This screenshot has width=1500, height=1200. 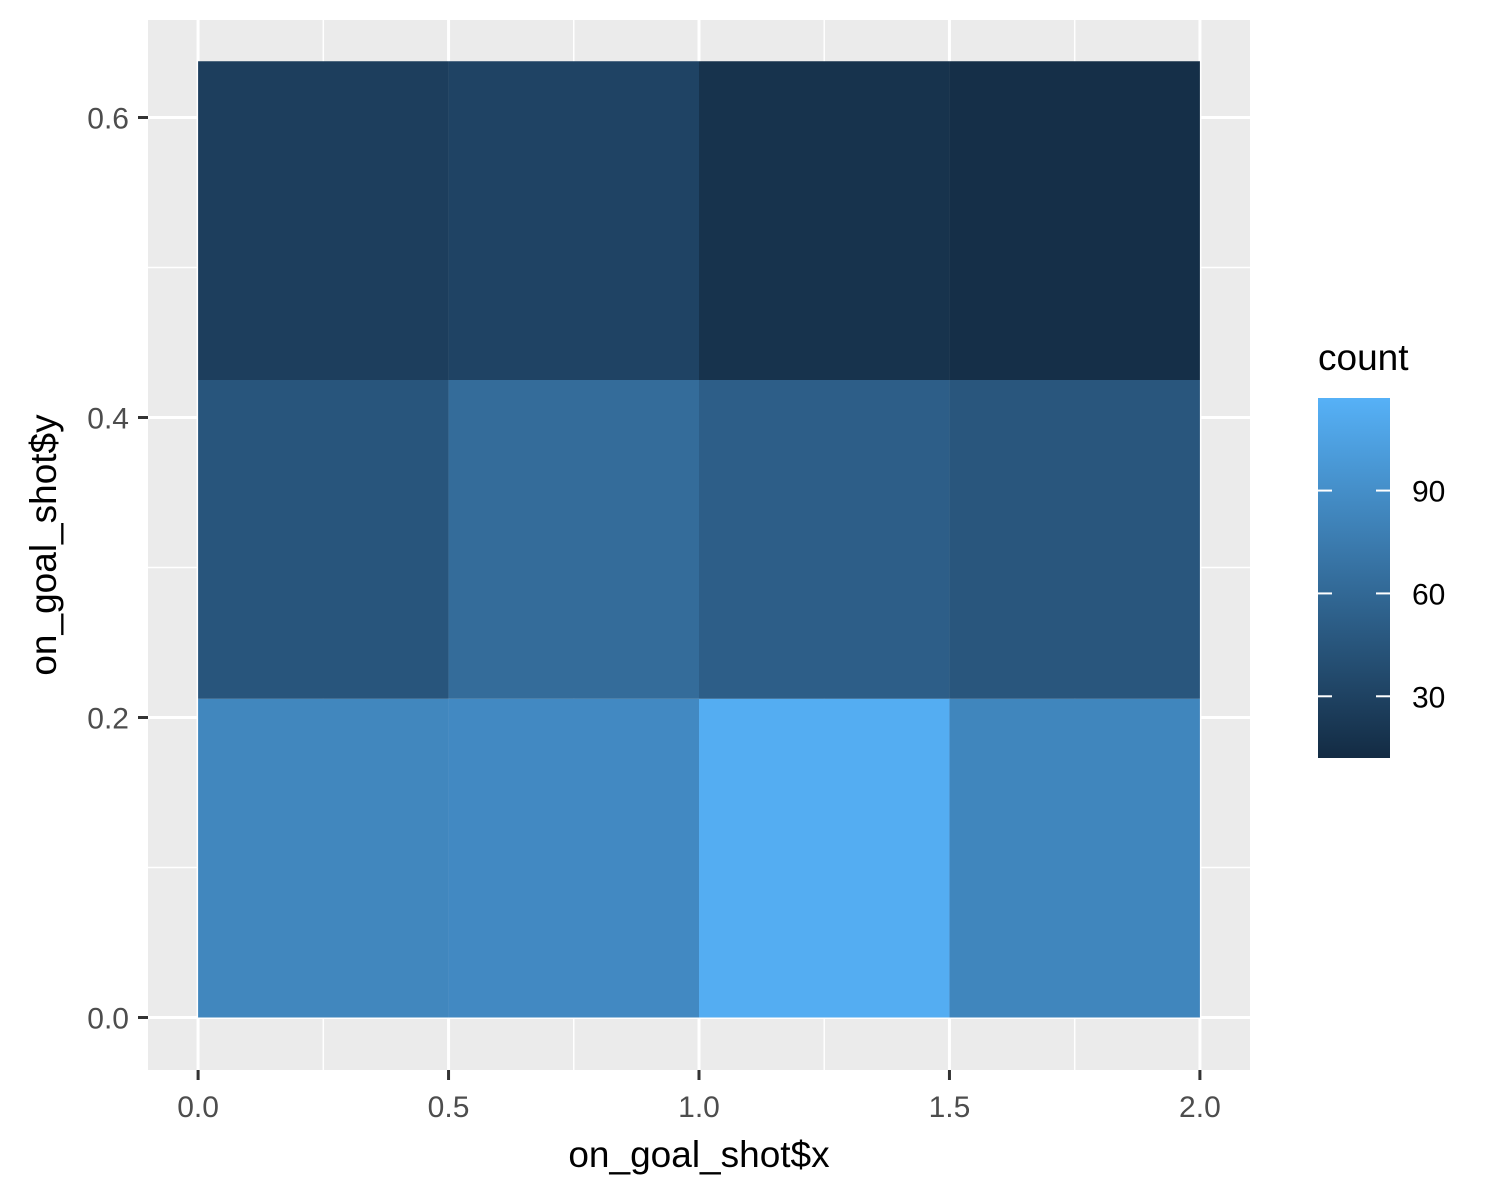 I want to click on legend-break-label: 90, so click(x=1428, y=492).